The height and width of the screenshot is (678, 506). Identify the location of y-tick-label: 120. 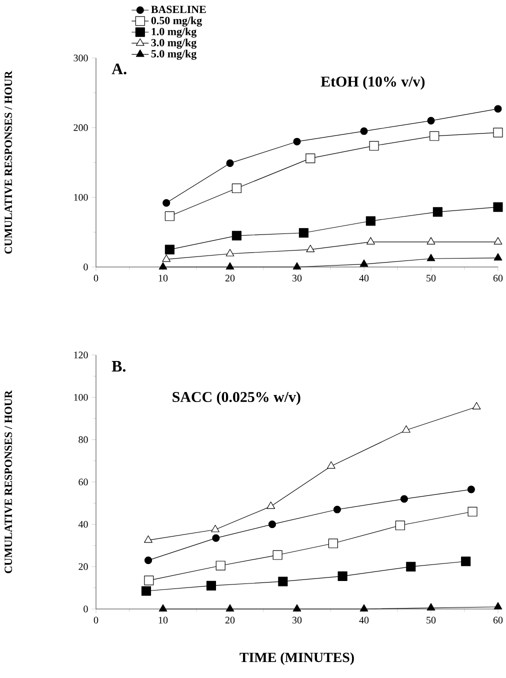
(81, 355).